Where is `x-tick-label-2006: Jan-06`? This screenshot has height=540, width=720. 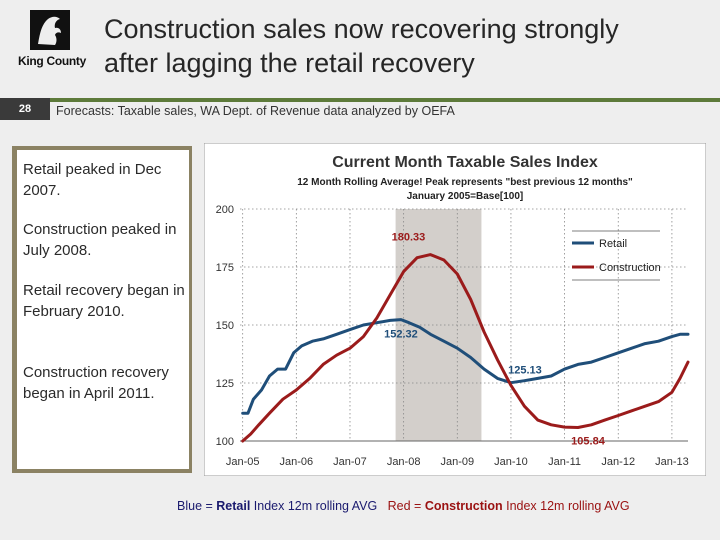 x-tick-label-2006: Jan-06 is located at coordinates (297, 462).